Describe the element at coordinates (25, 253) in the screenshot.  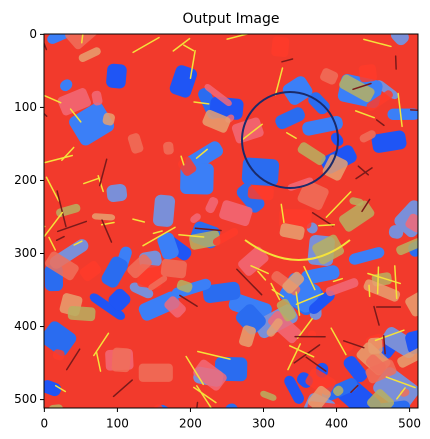
I see `y-tick-label: 300` at that location.